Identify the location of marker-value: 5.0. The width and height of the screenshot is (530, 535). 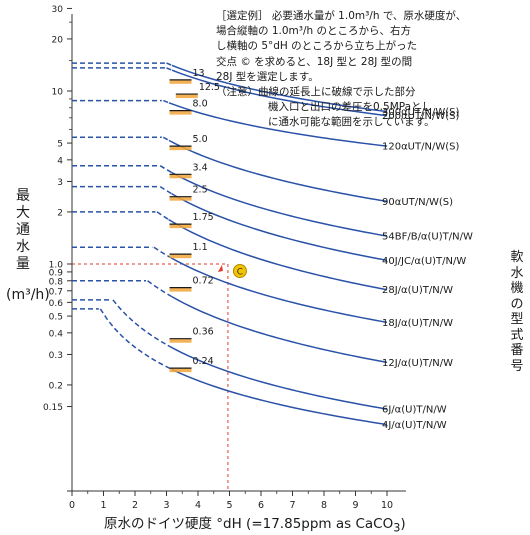
(200, 139).